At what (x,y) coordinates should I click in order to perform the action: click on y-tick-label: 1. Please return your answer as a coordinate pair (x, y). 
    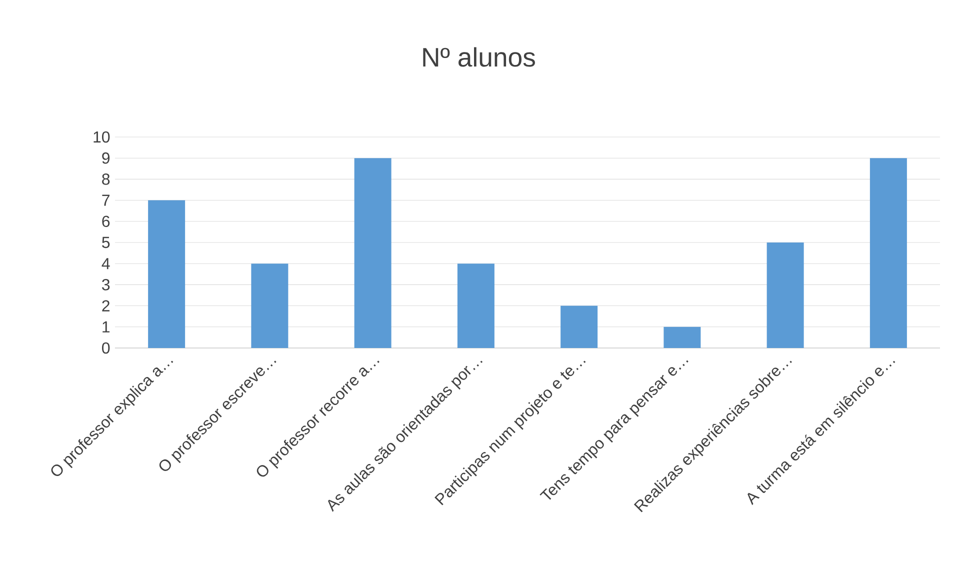
    Looking at the image, I should click on (106, 326).